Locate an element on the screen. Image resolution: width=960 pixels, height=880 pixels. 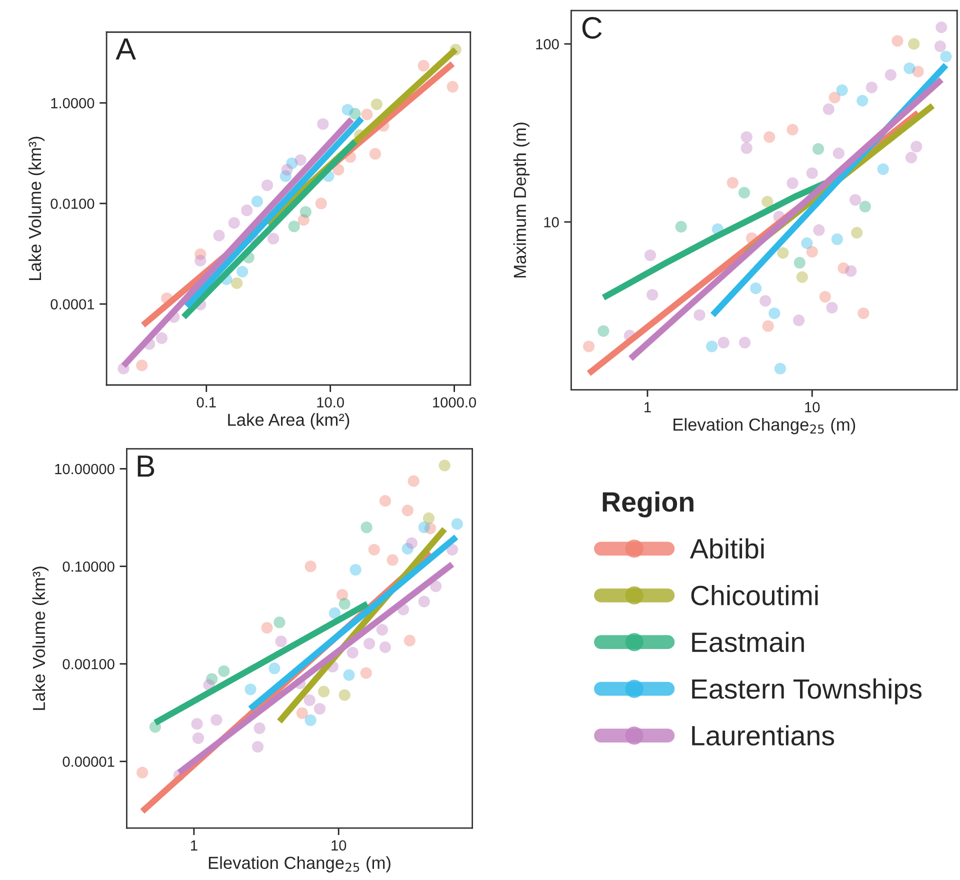
y-tick-label: 10.00000 is located at coordinates (84, 469).